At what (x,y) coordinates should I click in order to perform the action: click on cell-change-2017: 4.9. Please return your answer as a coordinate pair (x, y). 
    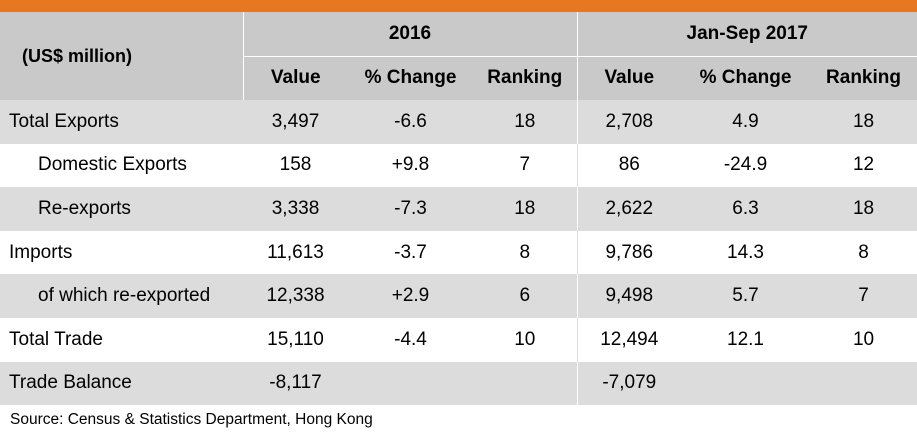
    Looking at the image, I should click on (746, 122).